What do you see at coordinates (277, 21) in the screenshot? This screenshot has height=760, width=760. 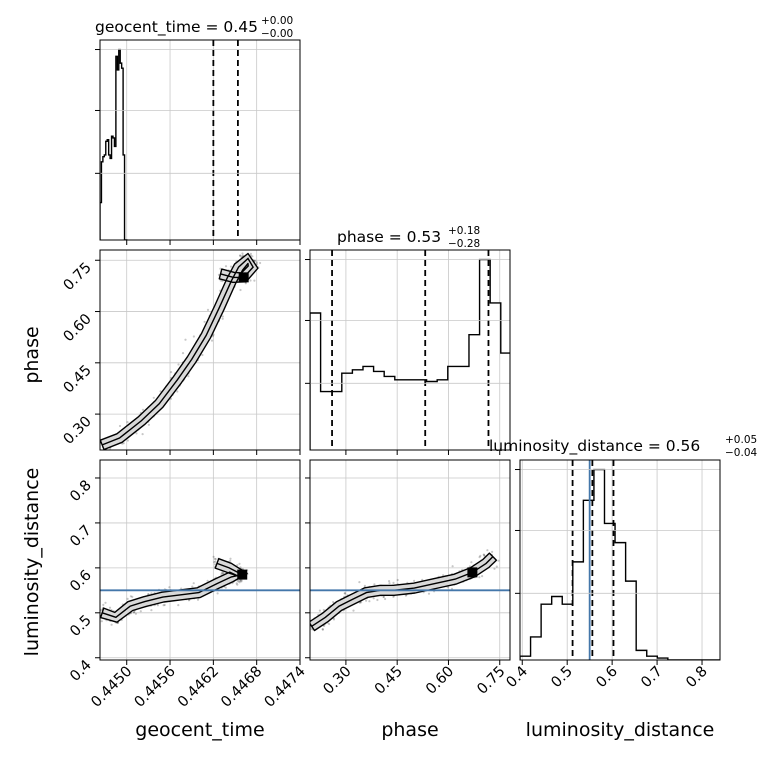 I see `title-geocent-time-plus: +0.00` at bounding box center [277, 21].